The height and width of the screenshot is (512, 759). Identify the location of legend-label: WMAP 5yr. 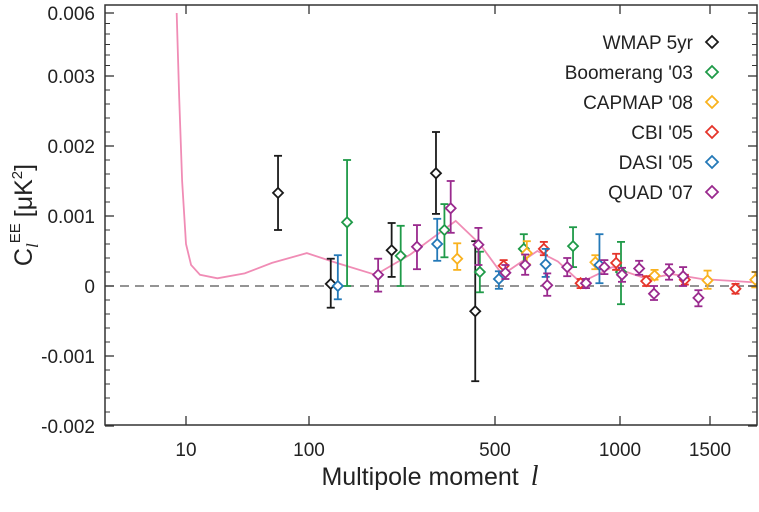
(648, 43).